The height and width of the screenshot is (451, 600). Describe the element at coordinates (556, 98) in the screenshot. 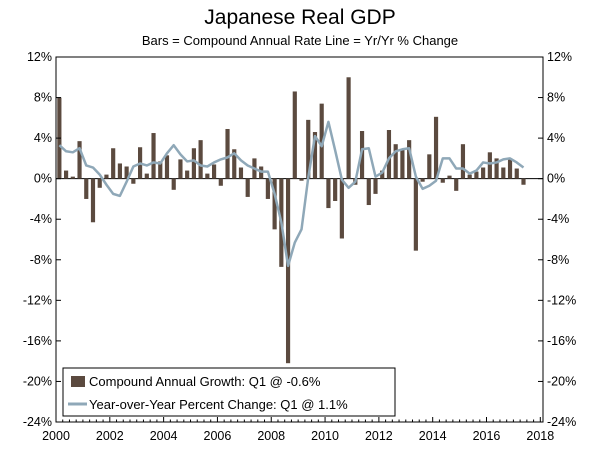

I see `y-tick-label-right: 8%` at that location.